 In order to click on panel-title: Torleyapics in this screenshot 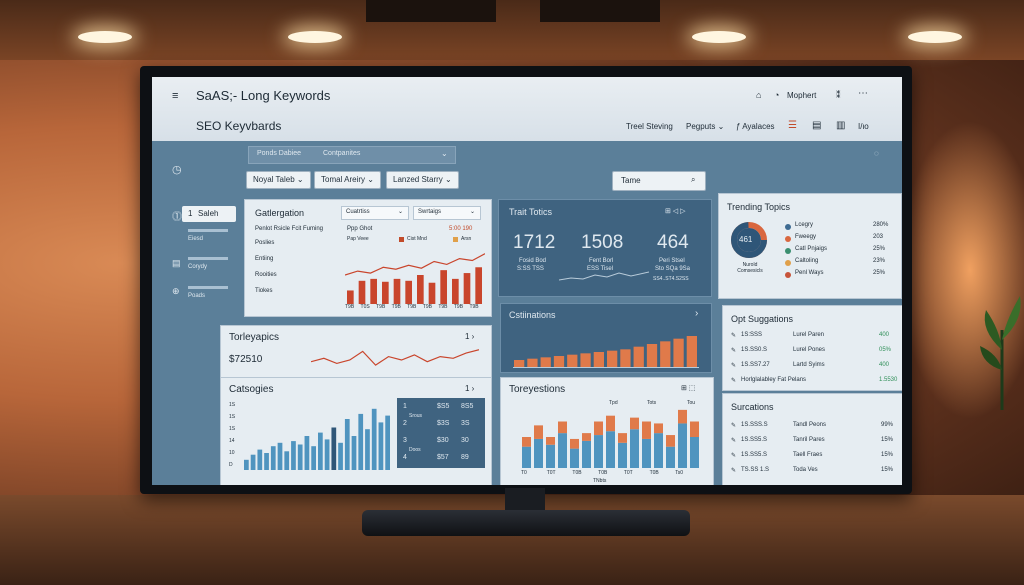, I will do `click(254, 337)`.